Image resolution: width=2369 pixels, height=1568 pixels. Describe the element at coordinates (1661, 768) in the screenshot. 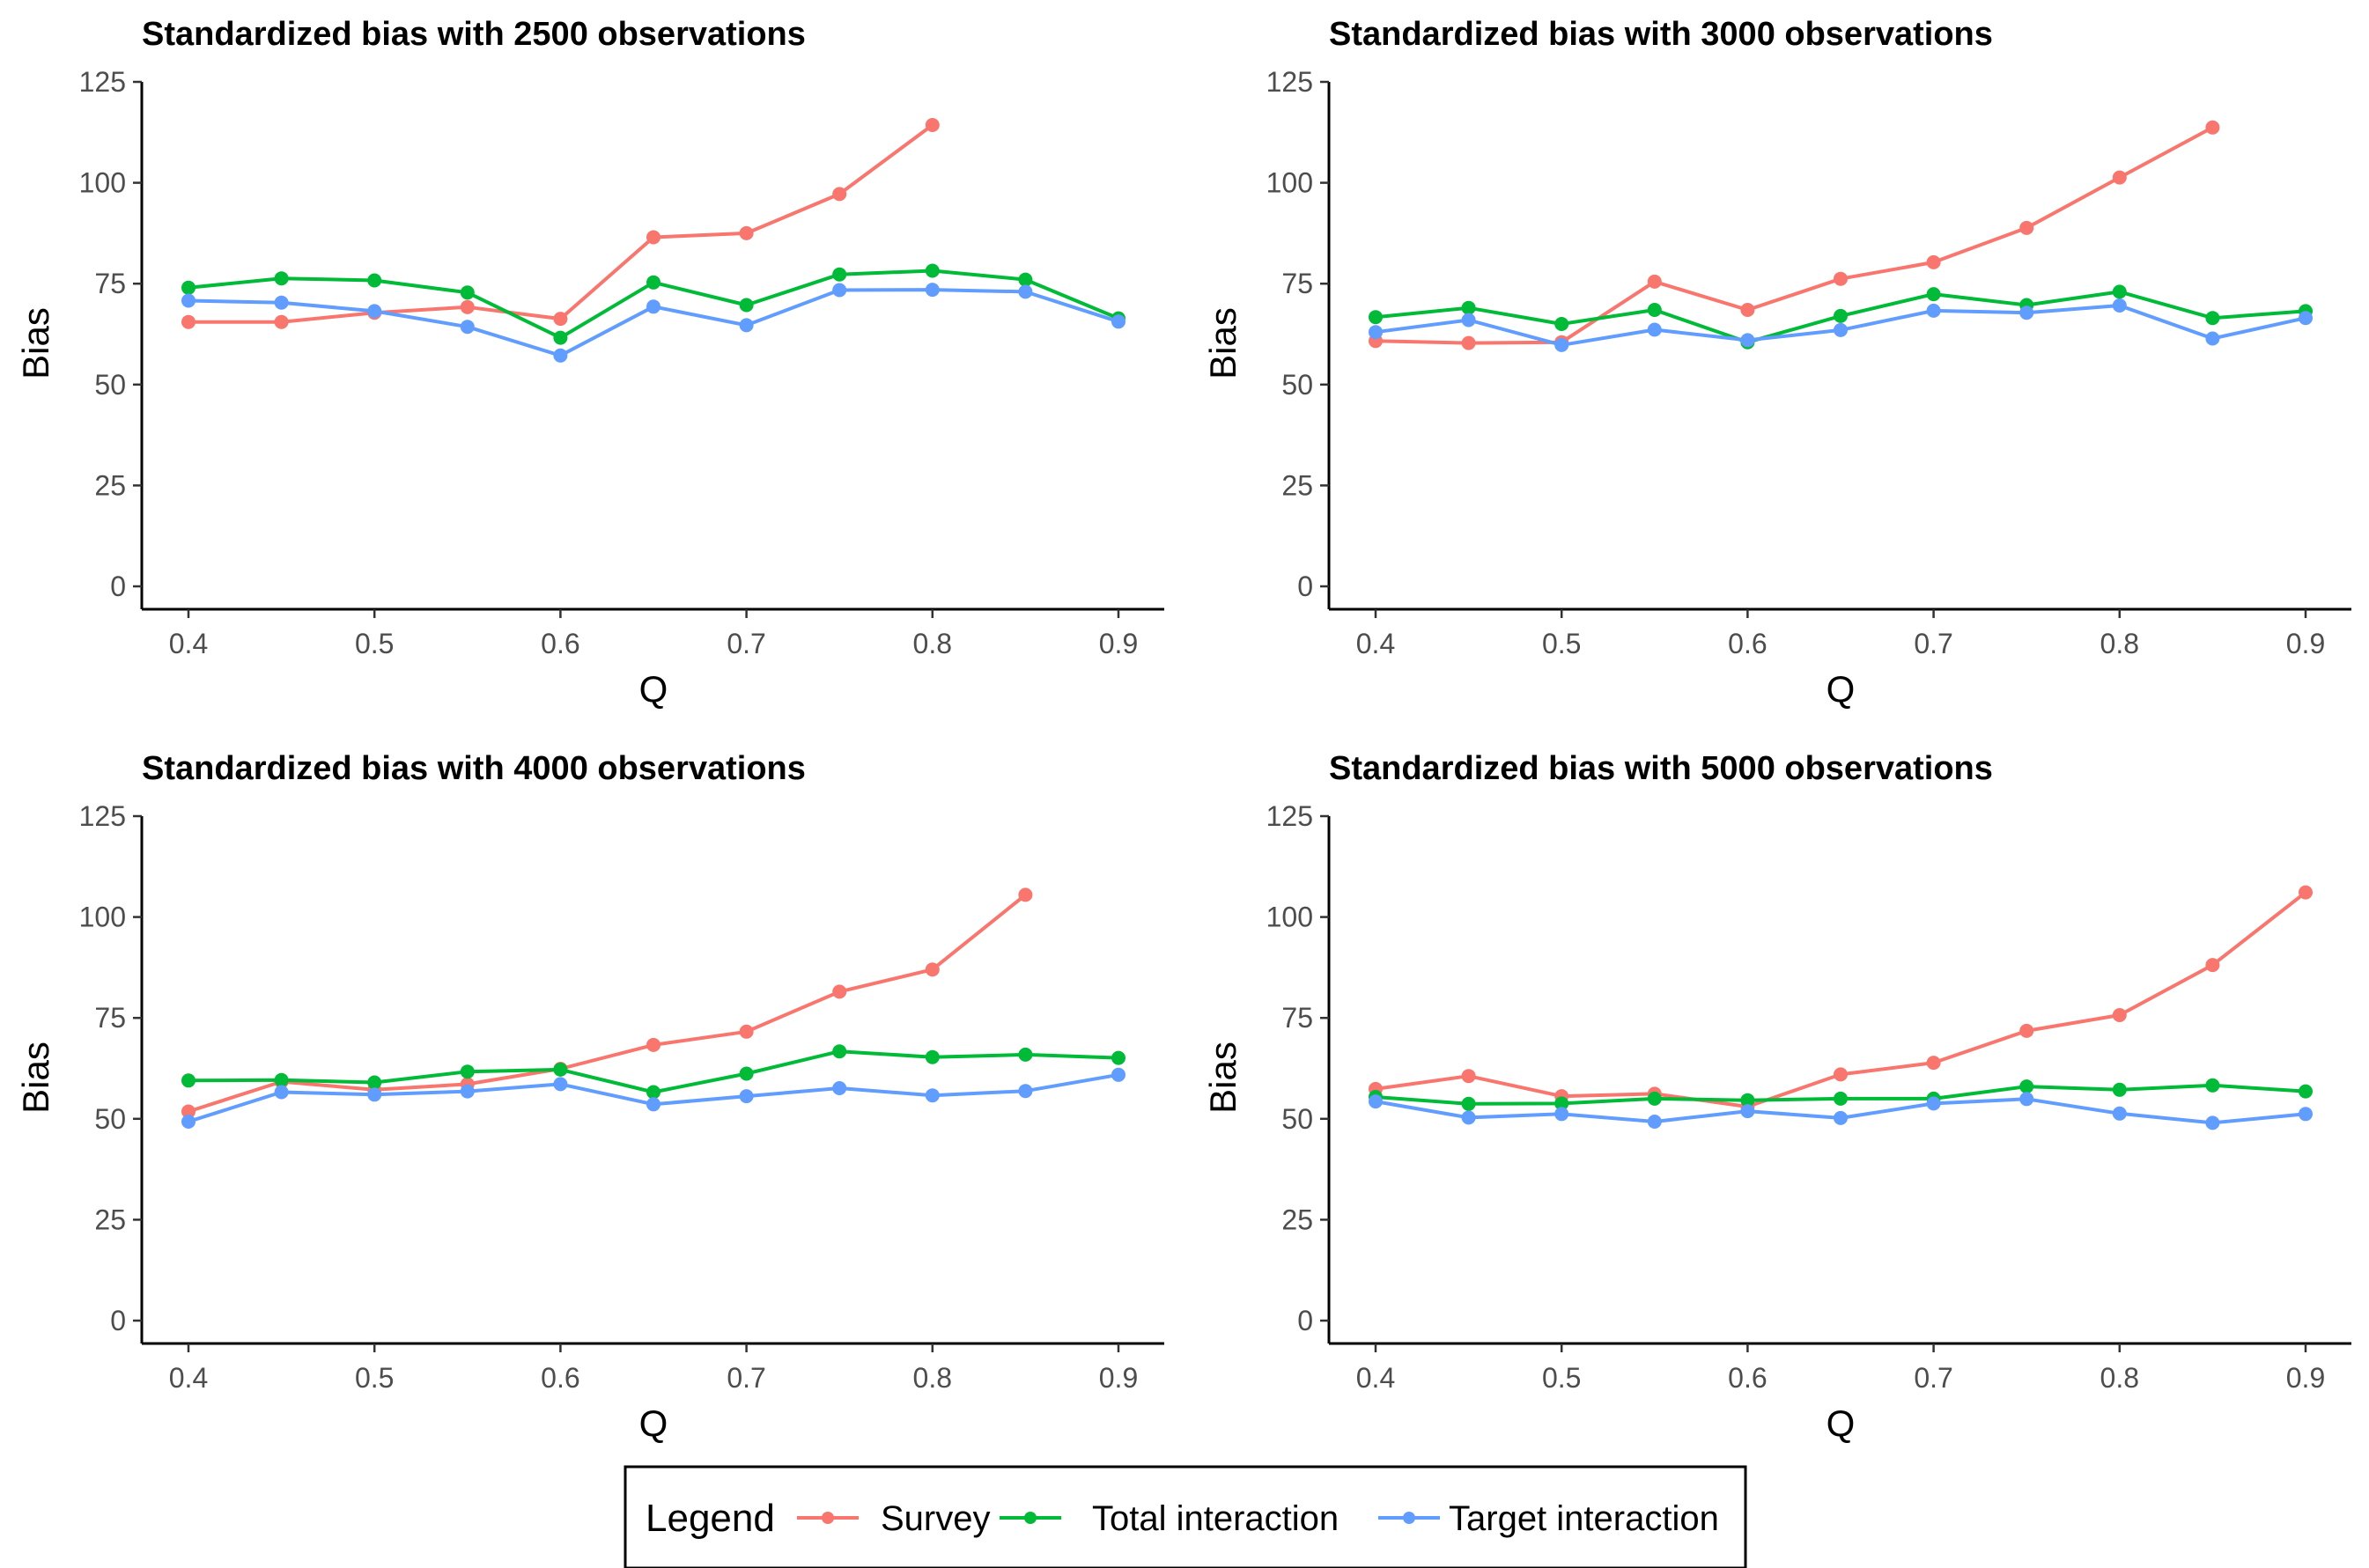

I see `chart-title: Standardized bias with 5000 observations` at that location.